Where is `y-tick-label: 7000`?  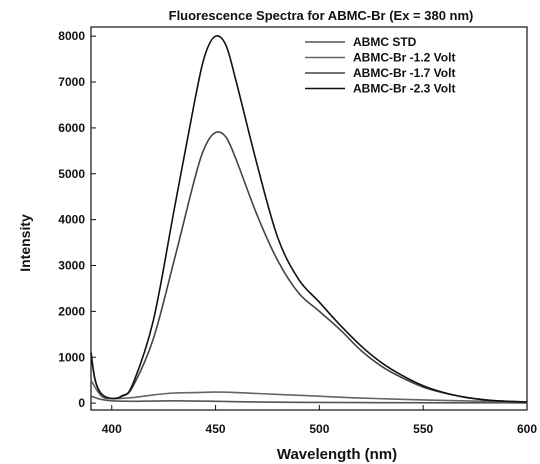 y-tick-label: 7000 is located at coordinates (71, 82).